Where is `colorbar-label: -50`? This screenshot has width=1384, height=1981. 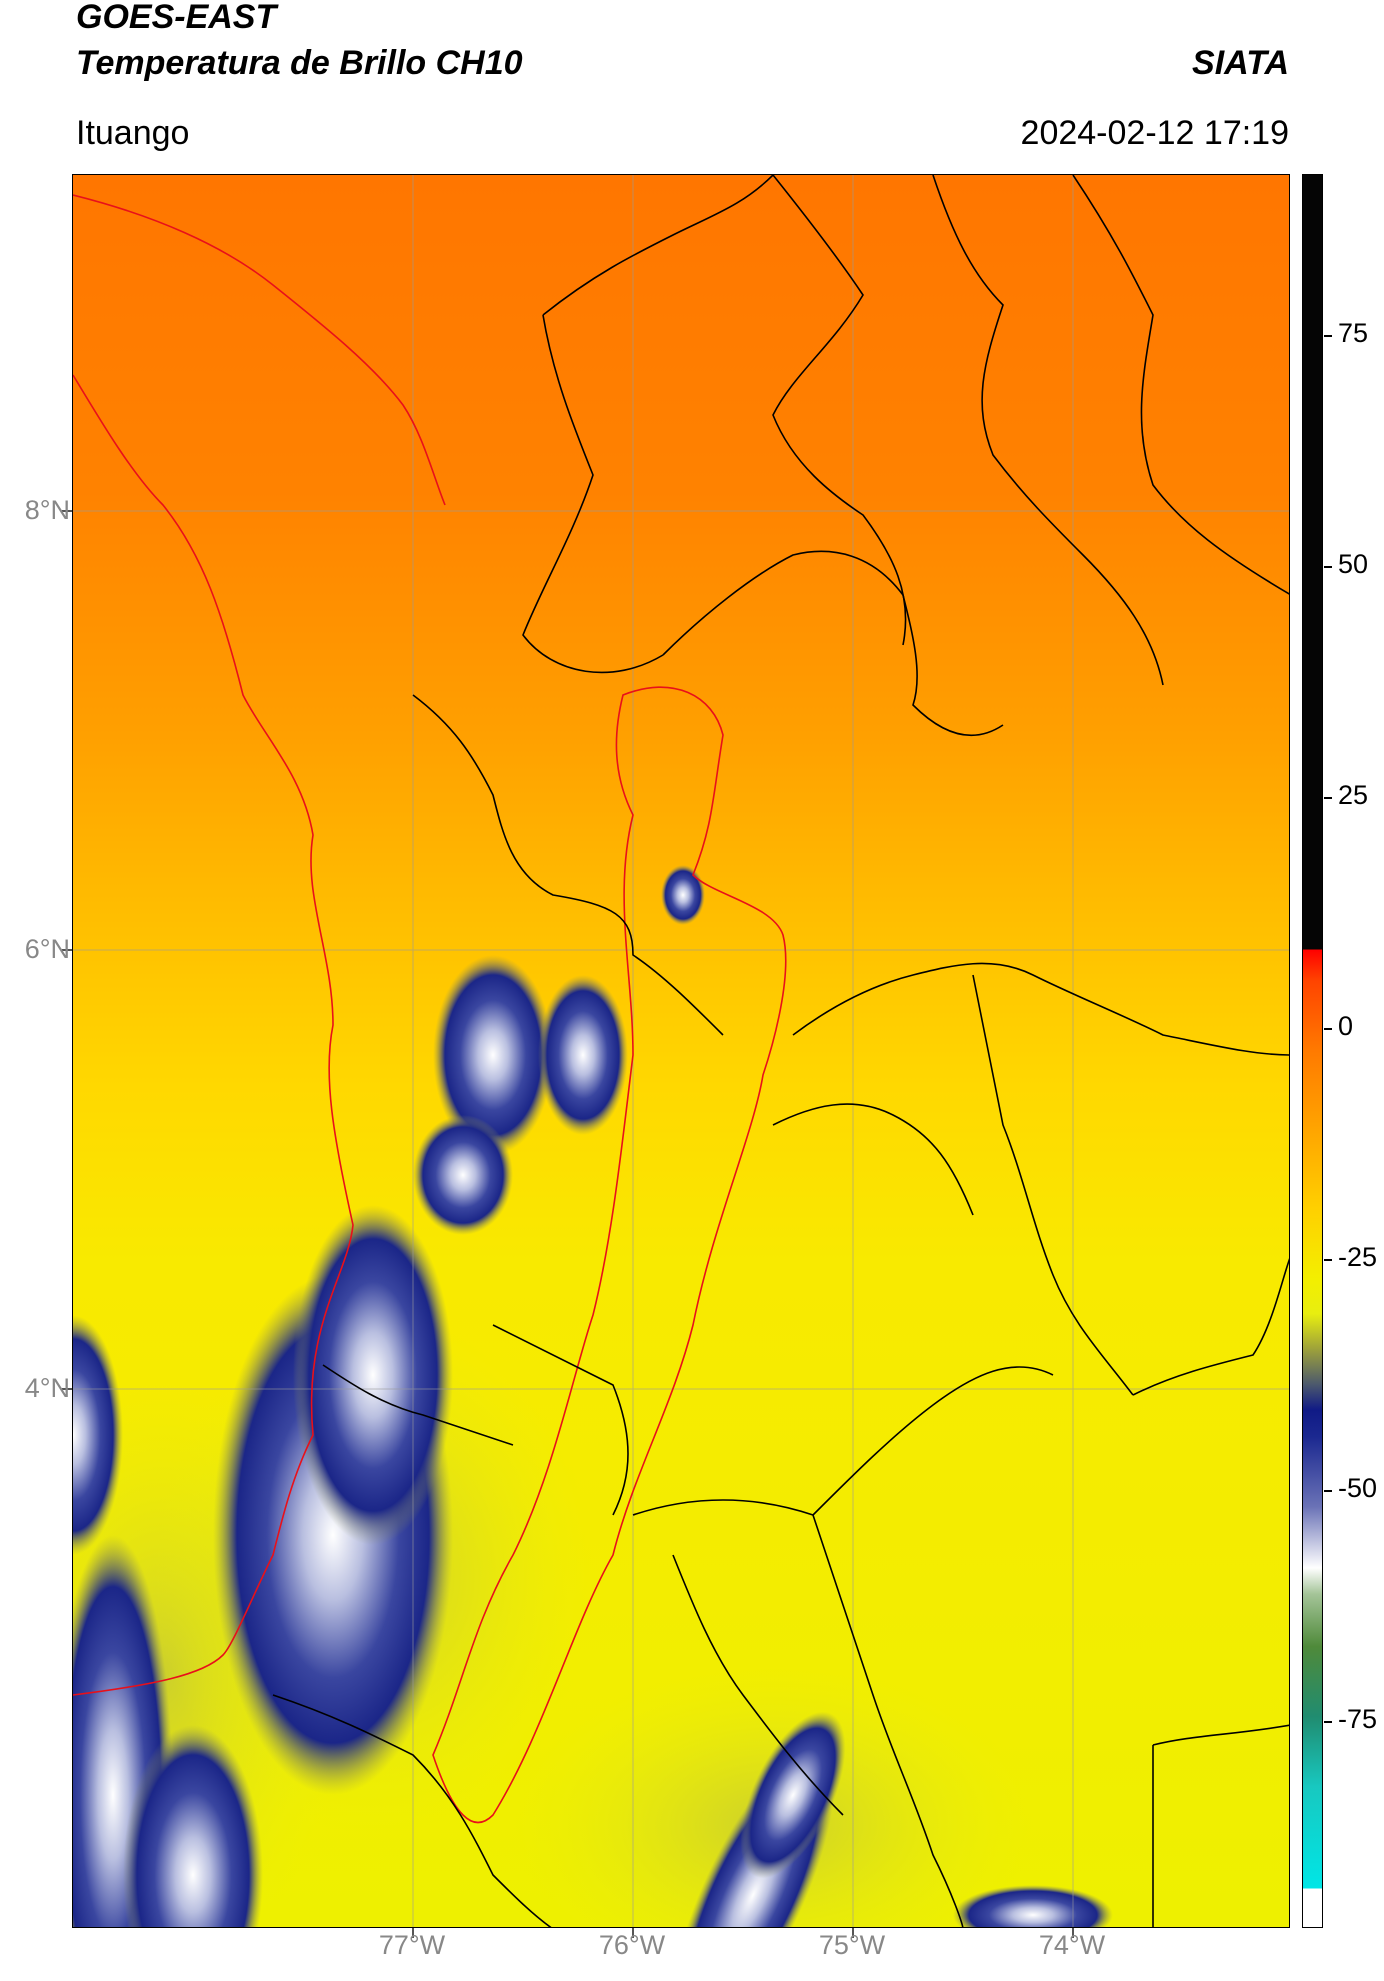 colorbar-label: -50 is located at coordinates (1358, 1488).